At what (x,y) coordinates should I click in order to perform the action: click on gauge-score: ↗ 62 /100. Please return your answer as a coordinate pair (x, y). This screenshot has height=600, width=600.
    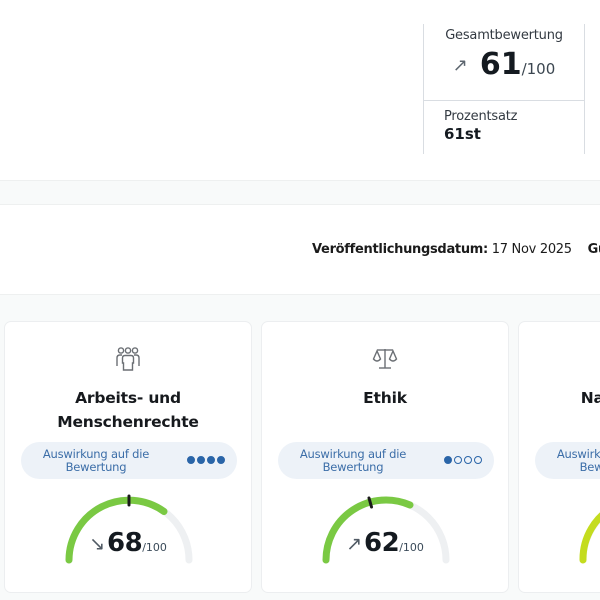
    Looking at the image, I should click on (385, 543).